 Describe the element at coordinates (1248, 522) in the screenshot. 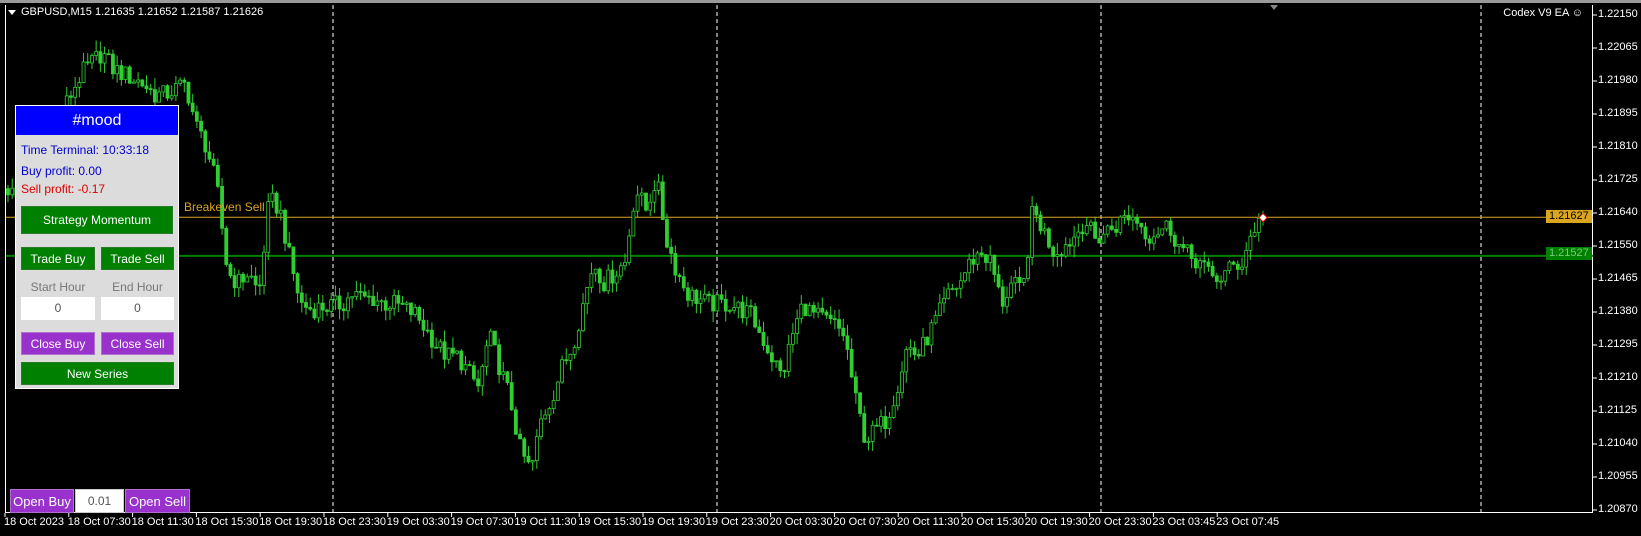

I see `time-tick-label: 23 Oct 07:45` at that location.